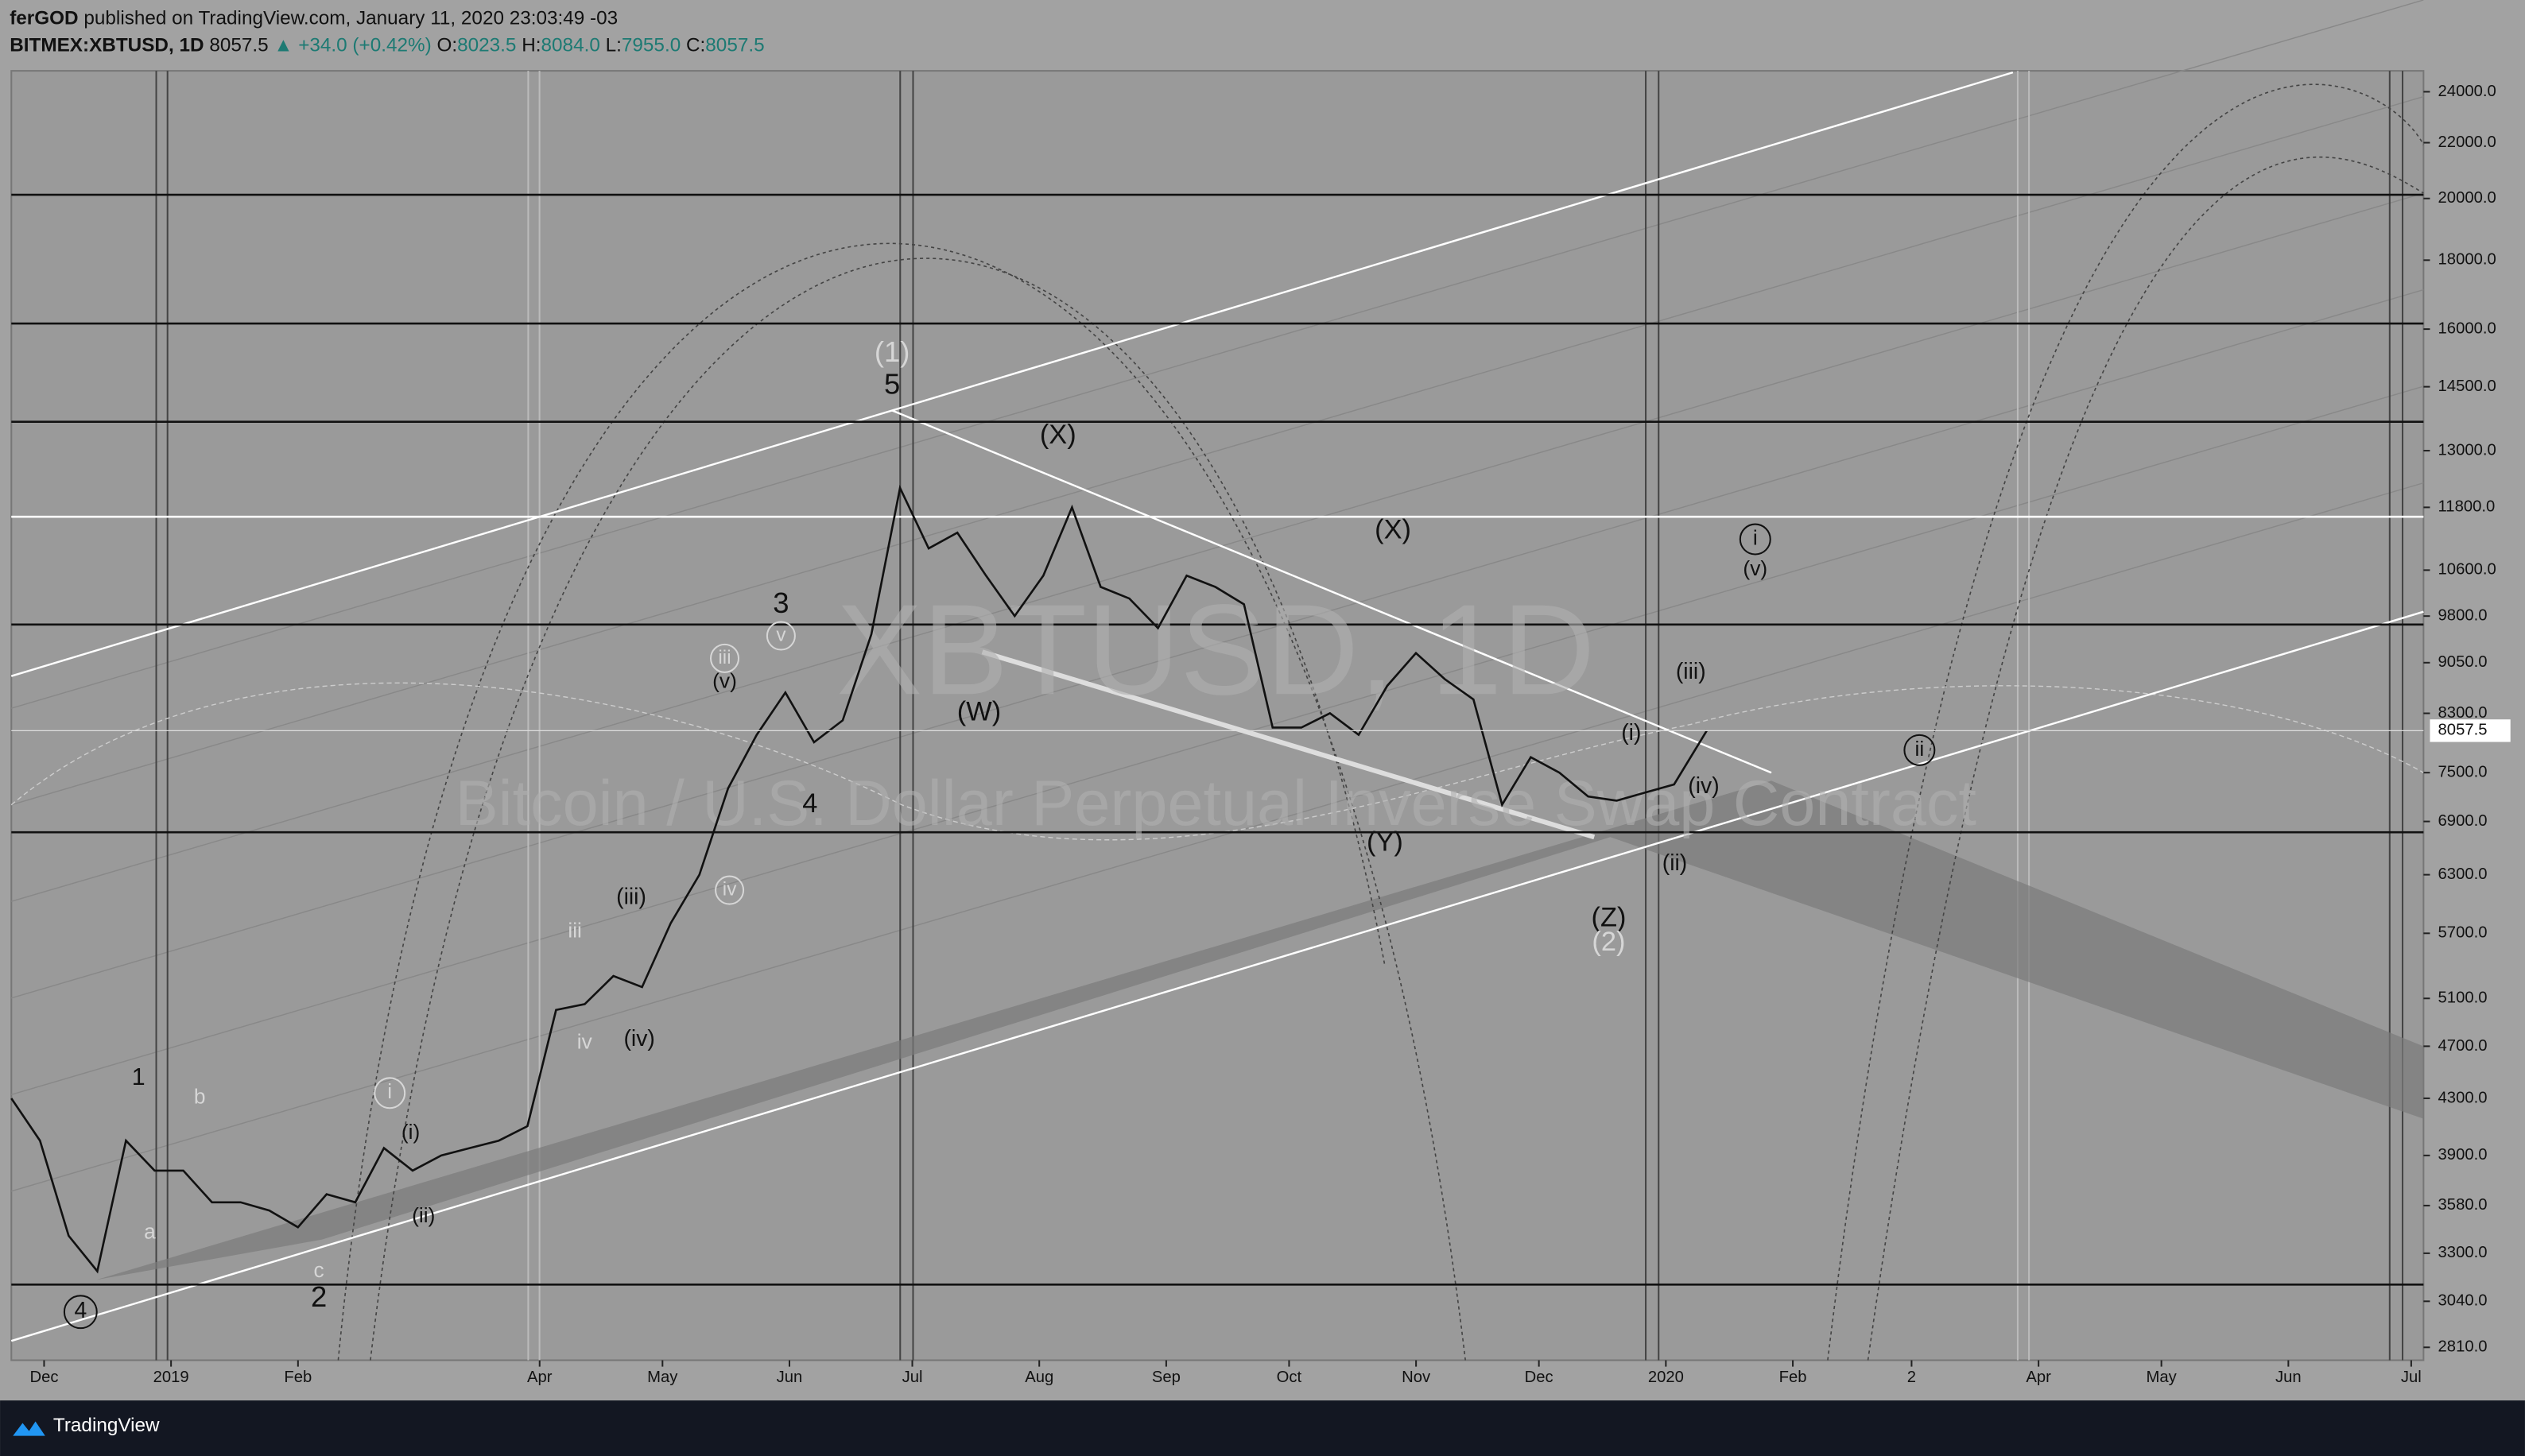 This screenshot has width=2525, height=1456. What do you see at coordinates (150, 1231) in the screenshot?
I see `wave-label: a` at bounding box center [150, 1231].